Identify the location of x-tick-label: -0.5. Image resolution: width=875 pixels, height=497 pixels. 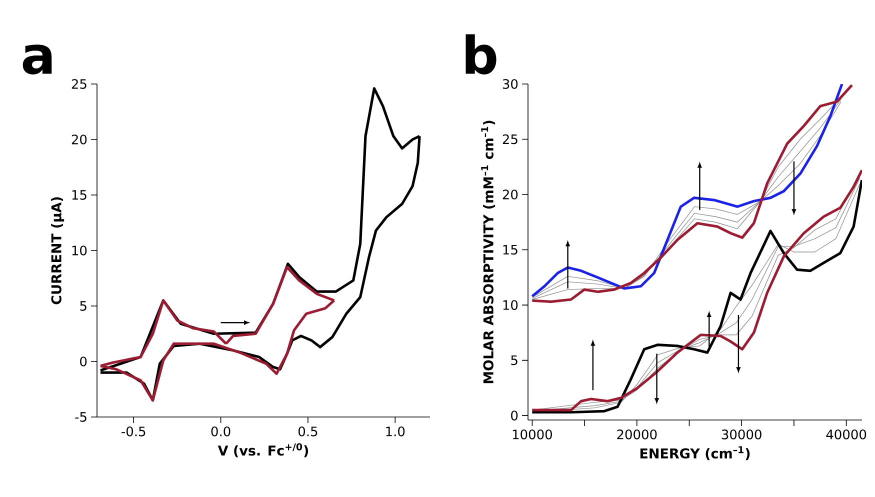
(134, 431).